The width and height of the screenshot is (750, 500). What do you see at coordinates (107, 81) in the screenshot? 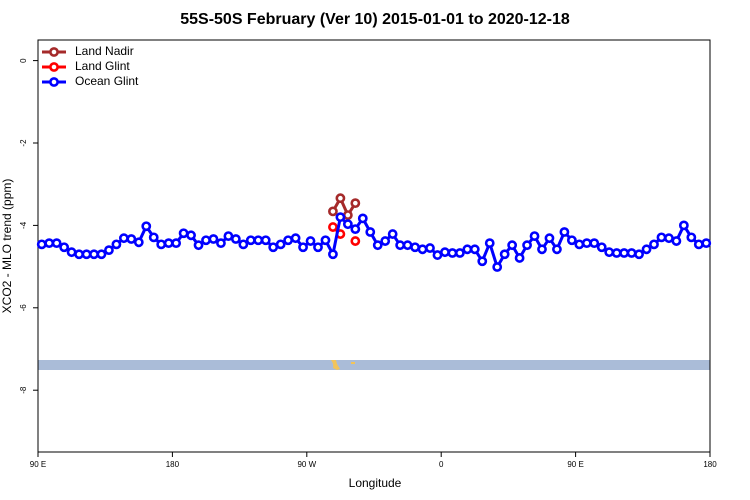
I see `legend-label: Ocean Glint` at bounding box center [107, 81].